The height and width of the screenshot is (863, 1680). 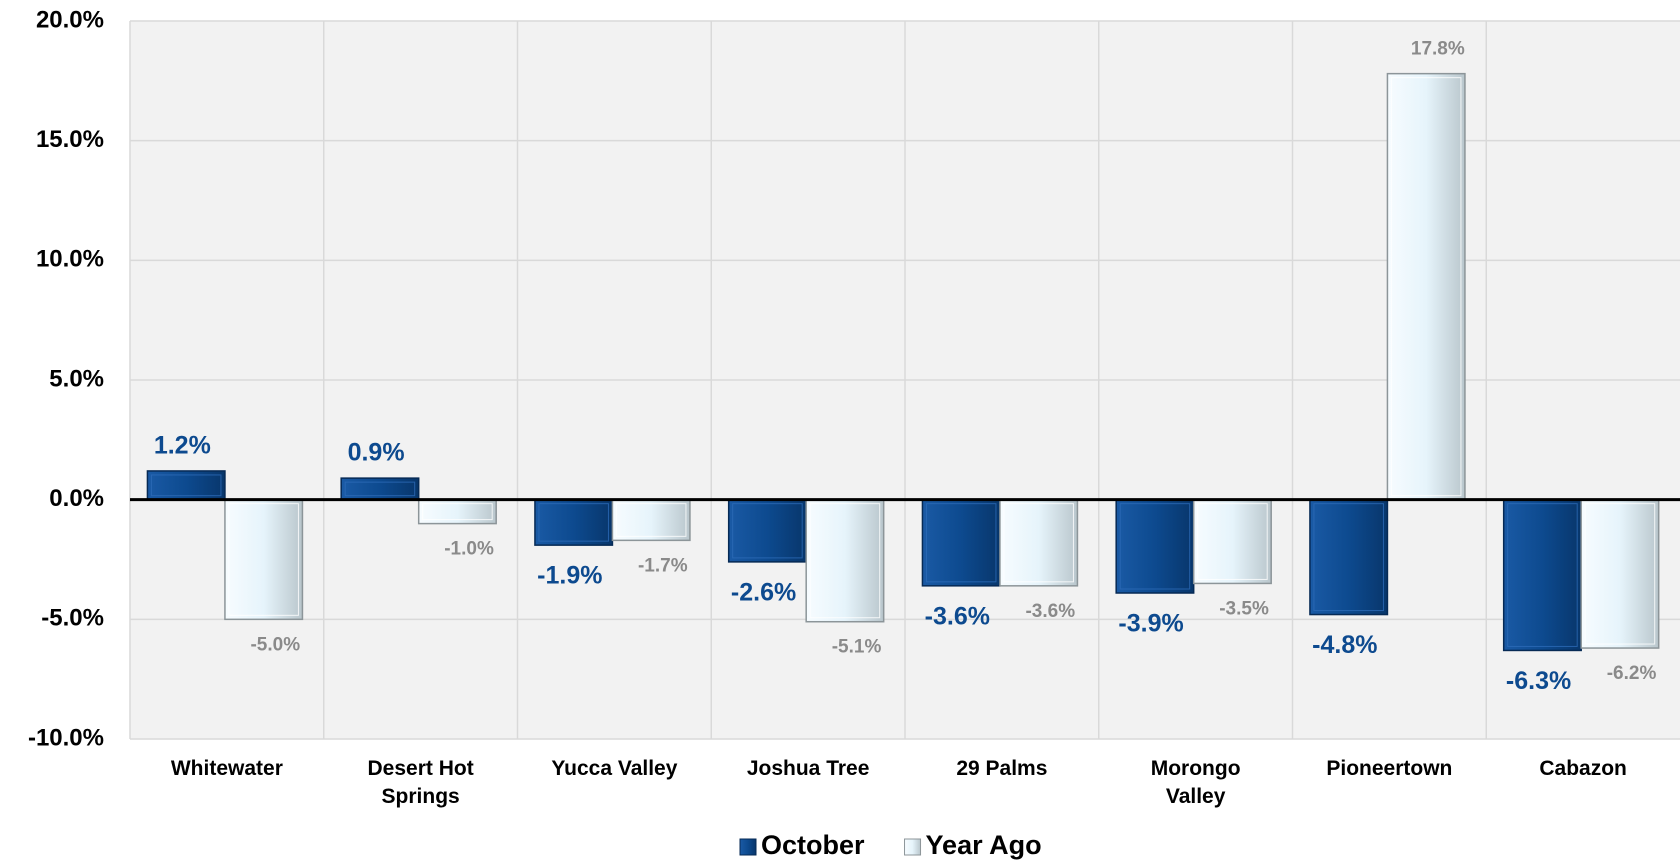 I want to click on x-tick-label: Joshua Tree, so click(x=808, y=768).